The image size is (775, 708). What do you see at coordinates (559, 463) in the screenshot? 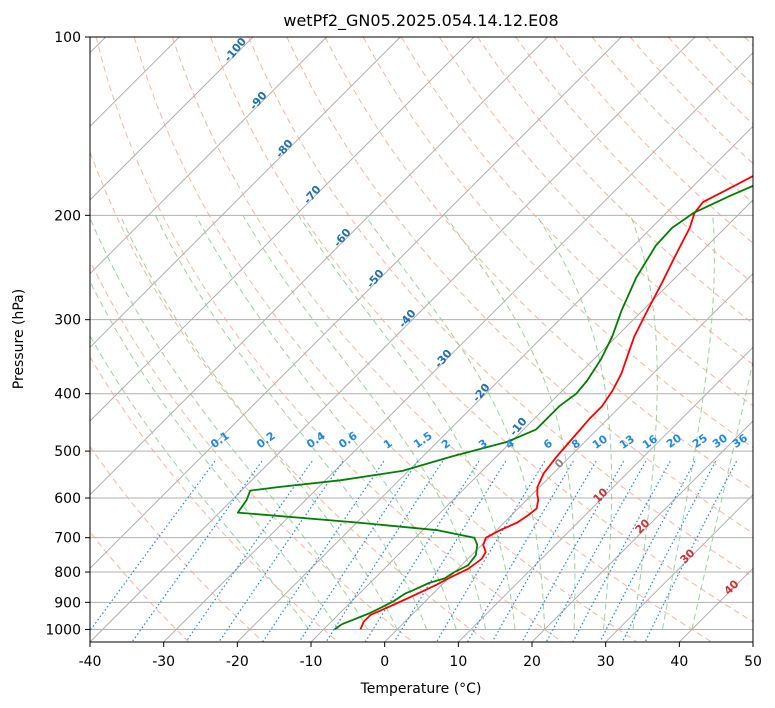
I see `zero-label: 0` at bounding box center [559, 463].